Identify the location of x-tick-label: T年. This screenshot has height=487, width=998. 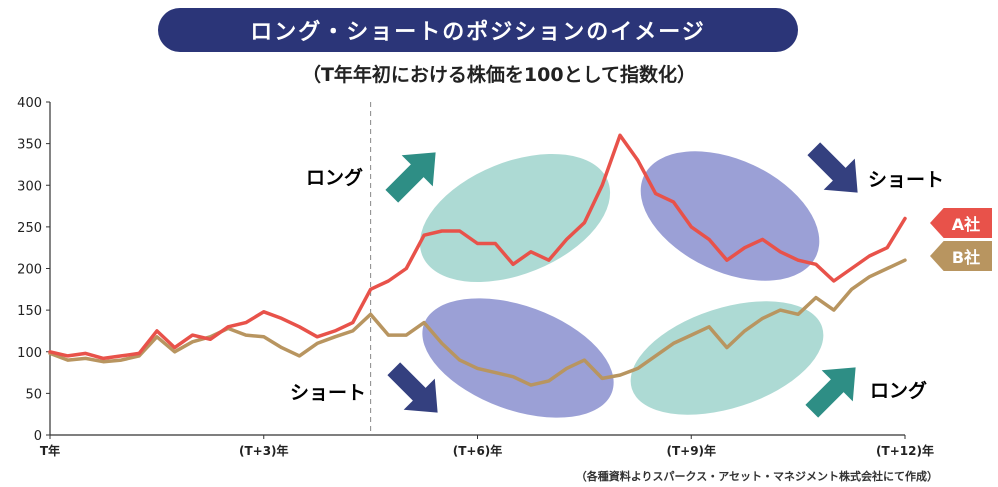
(50, 450).